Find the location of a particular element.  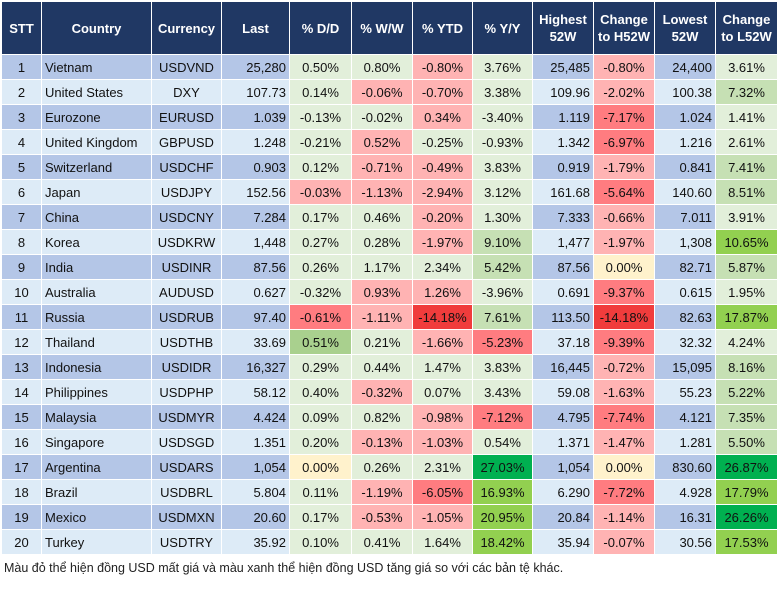

cell-change-to-l52w: 17.79% is located at coordinates (746, 492).